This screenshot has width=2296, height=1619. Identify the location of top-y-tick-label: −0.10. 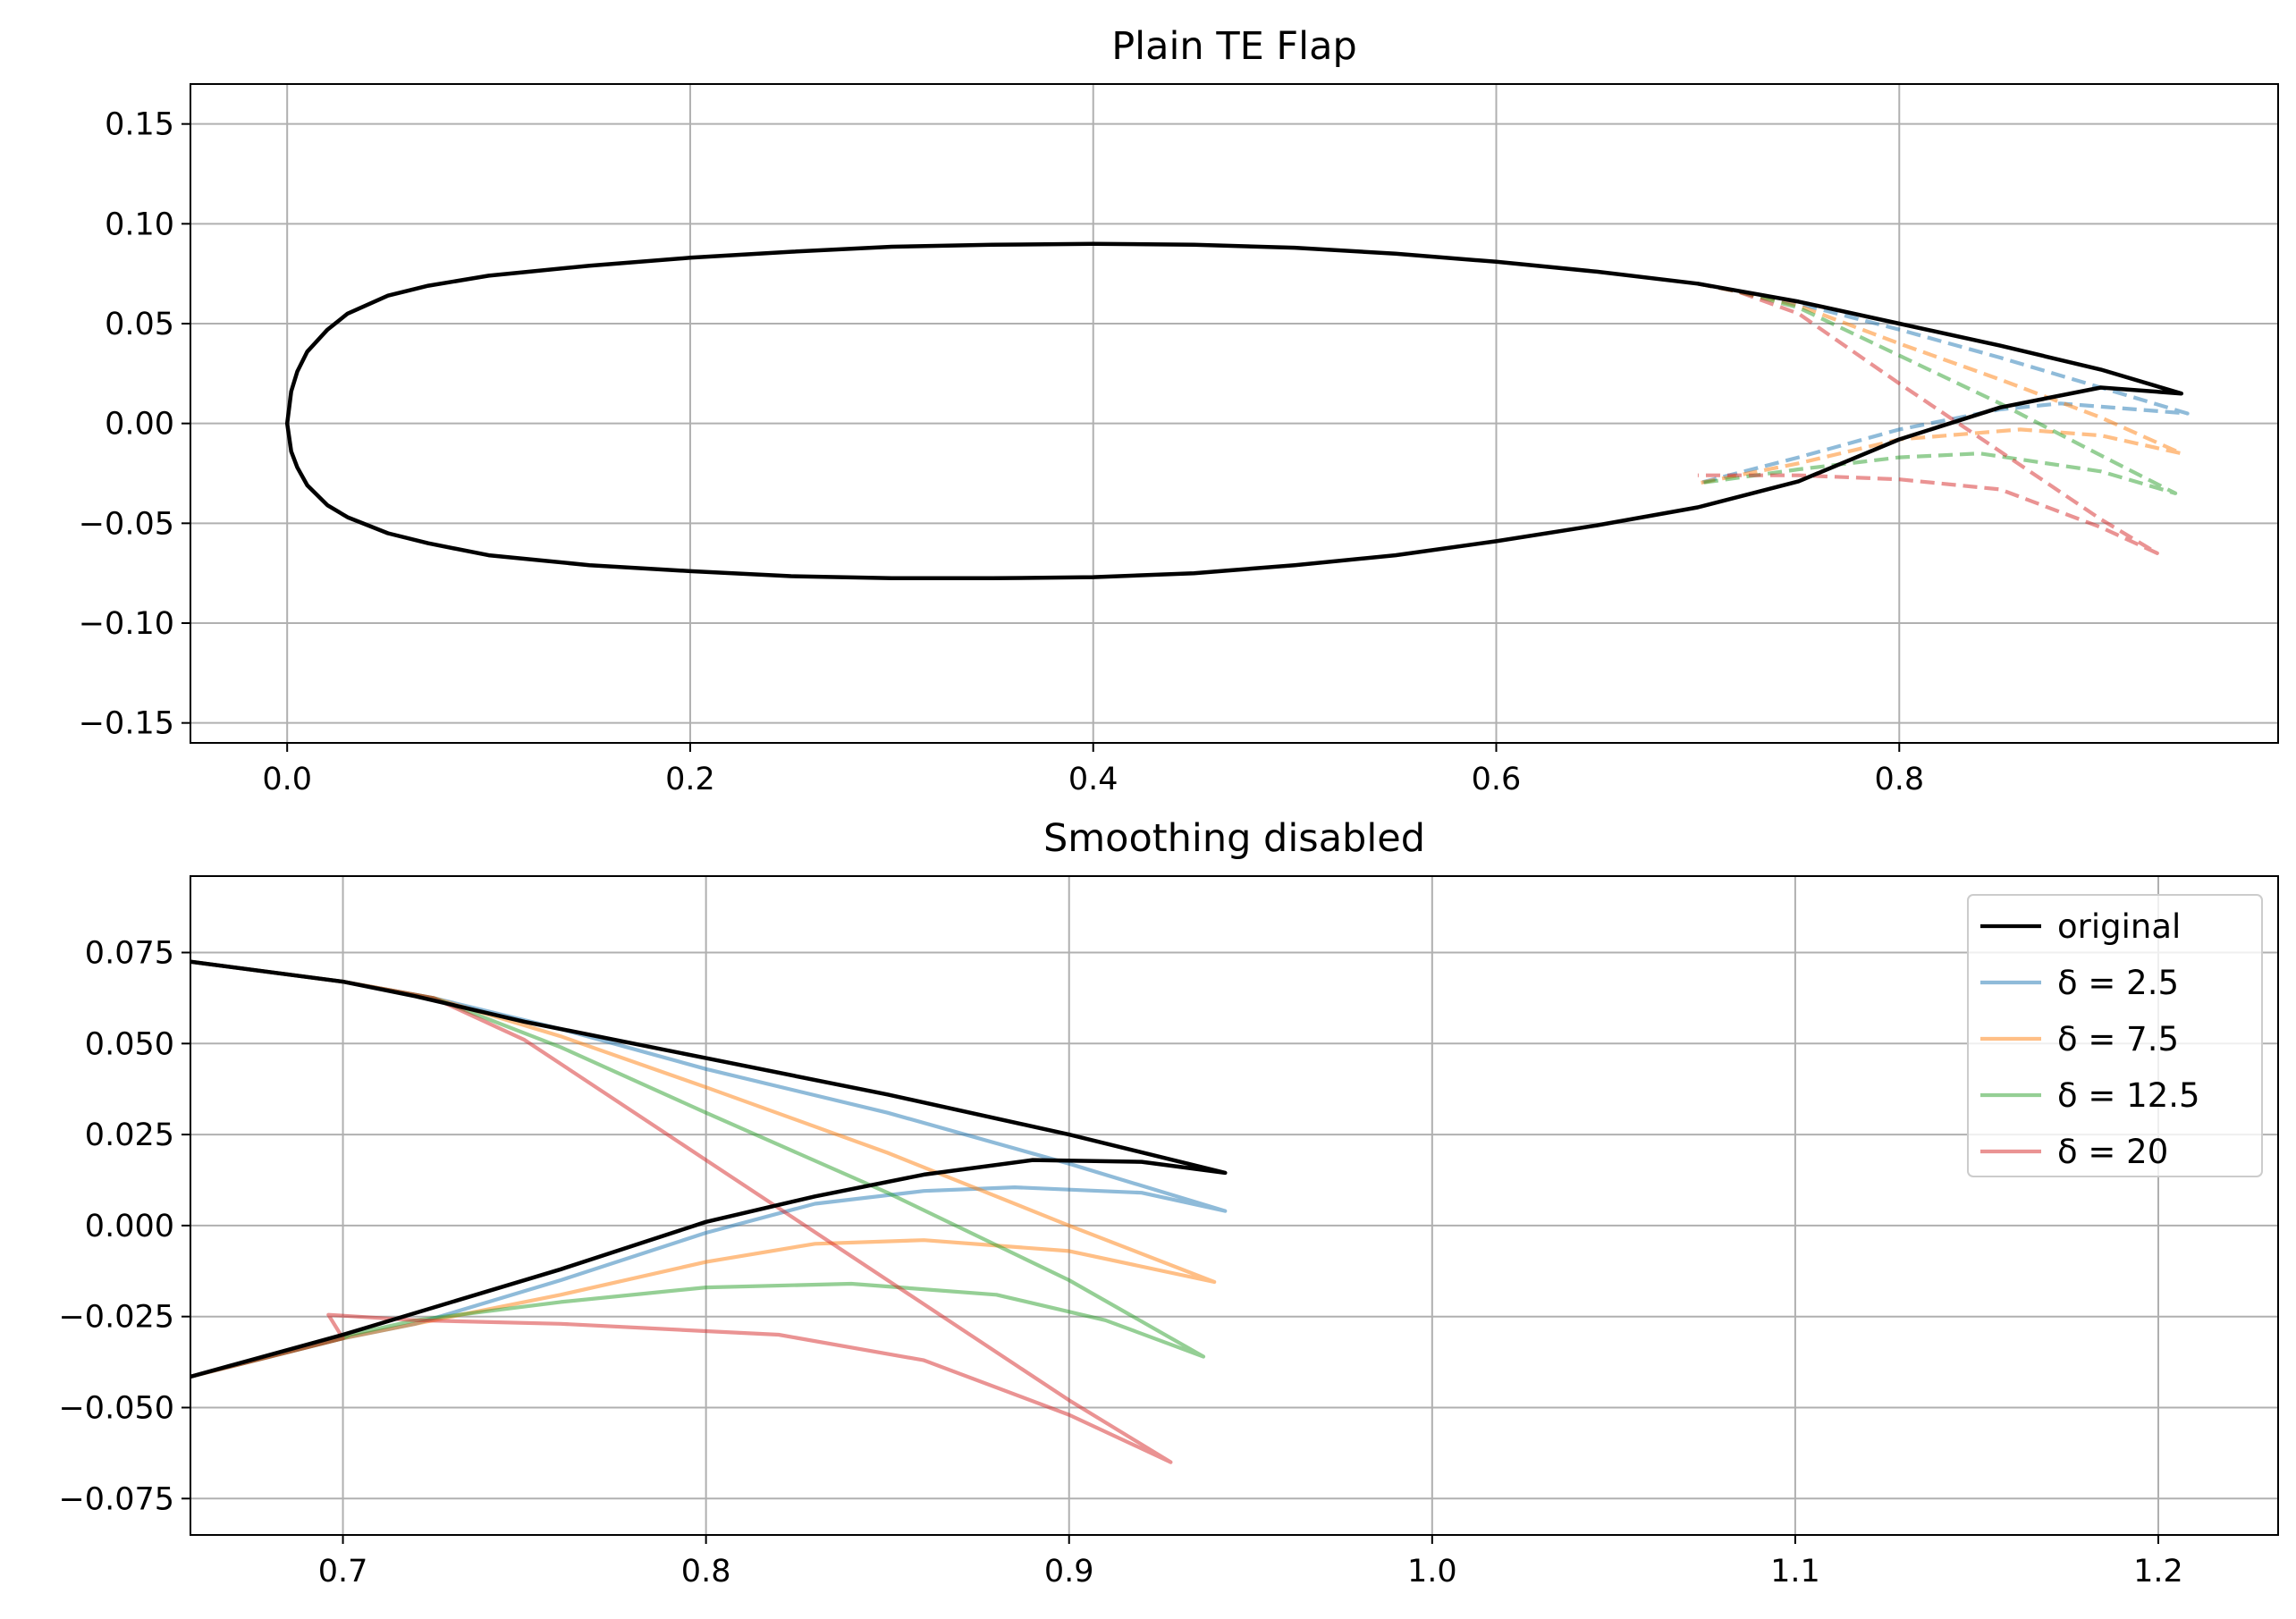
(126, 624).